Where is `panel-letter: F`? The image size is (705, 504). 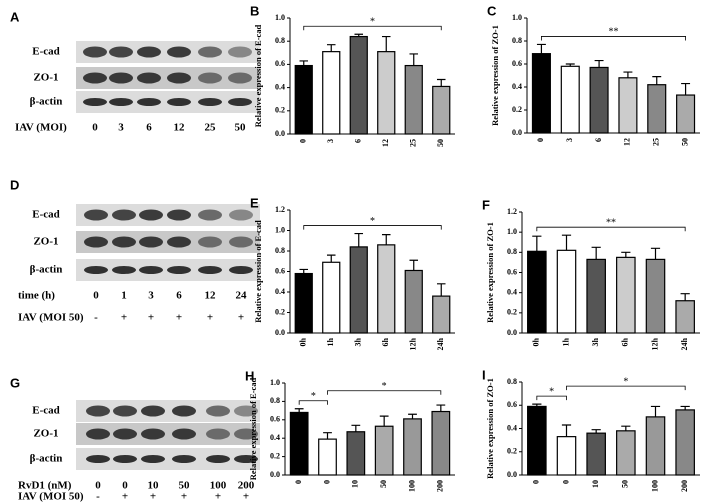 panel-letter: F is located at coordinates (486, 204).